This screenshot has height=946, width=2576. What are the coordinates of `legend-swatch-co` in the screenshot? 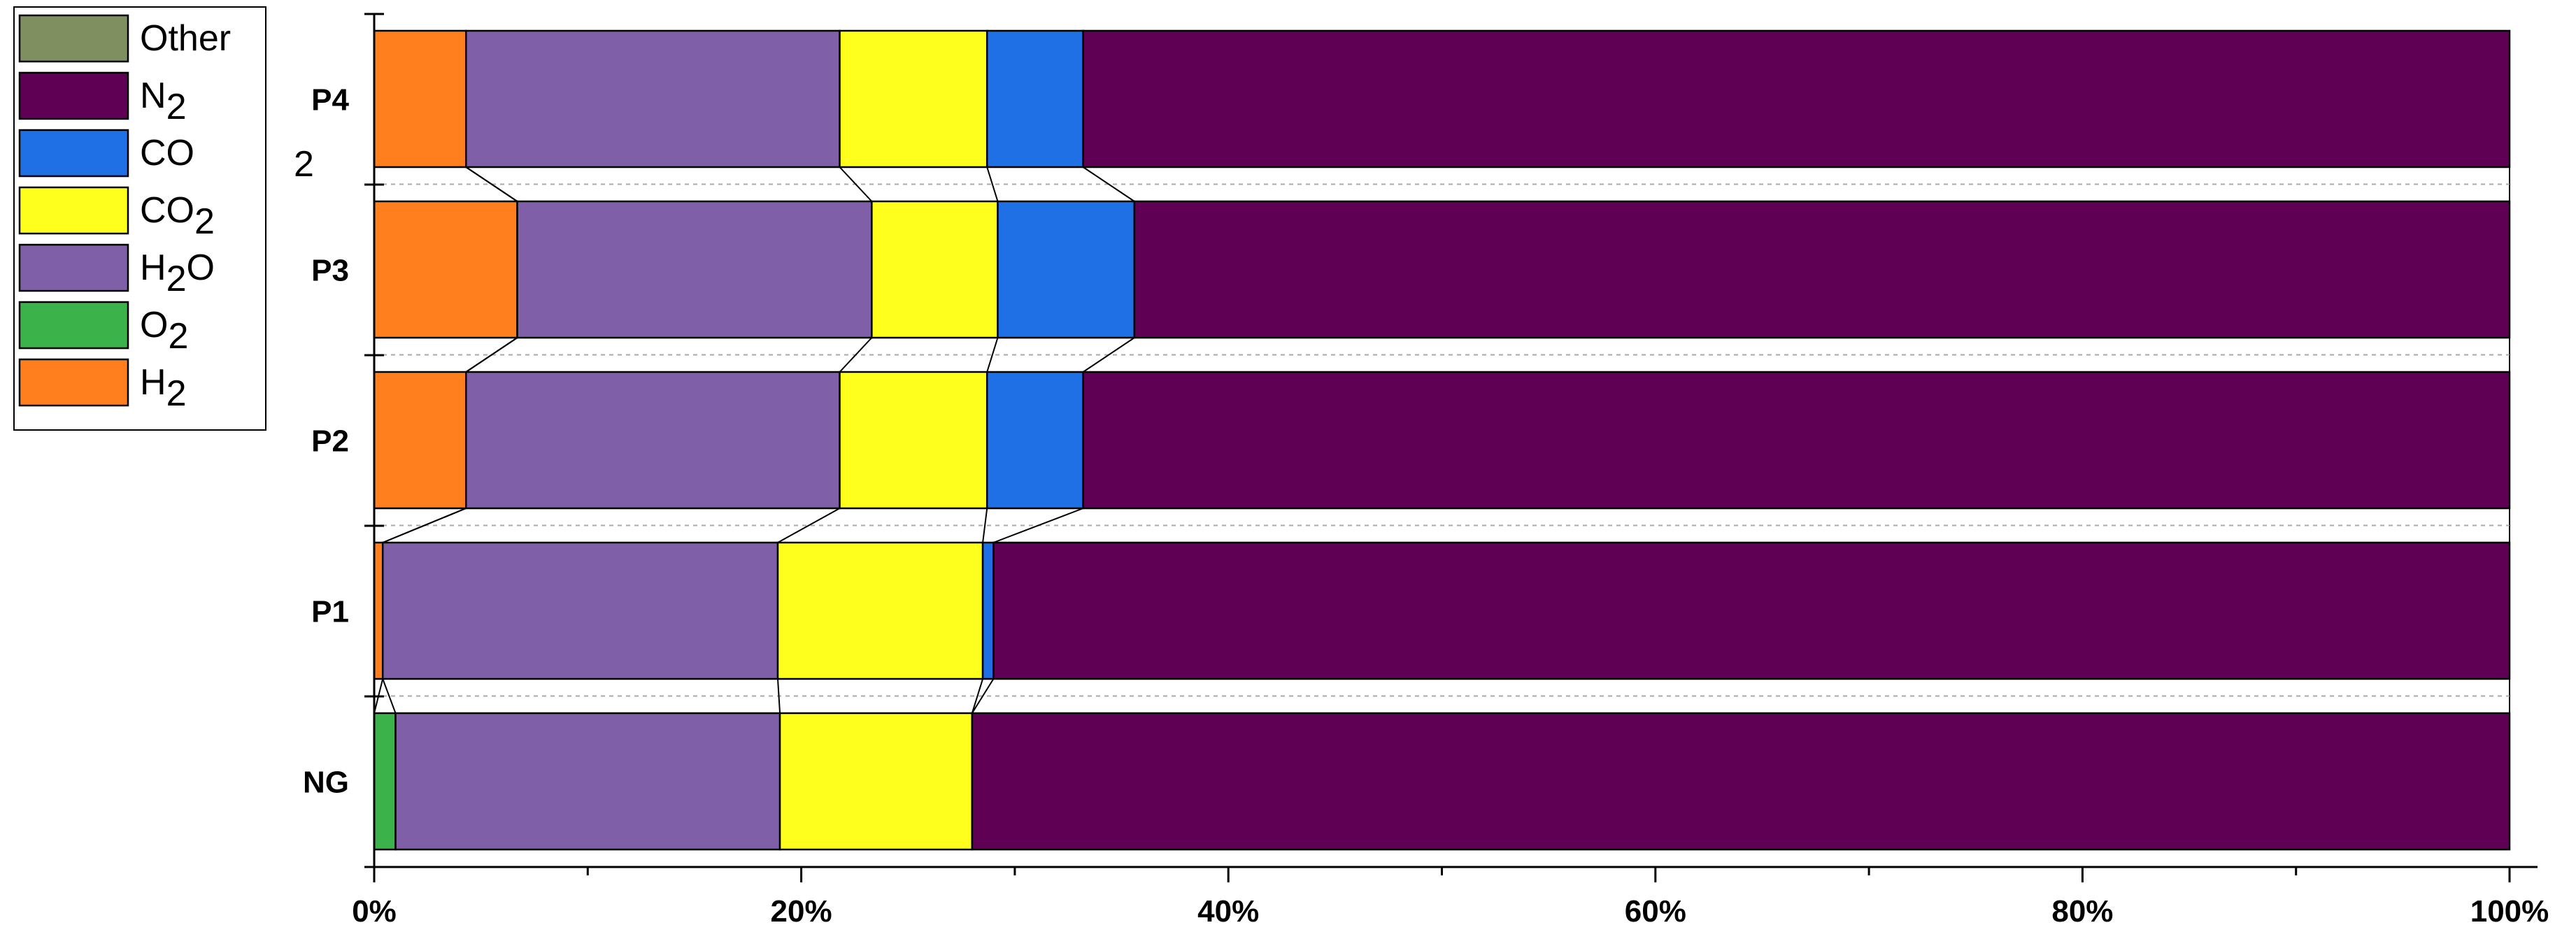 It's located at (73, 154).